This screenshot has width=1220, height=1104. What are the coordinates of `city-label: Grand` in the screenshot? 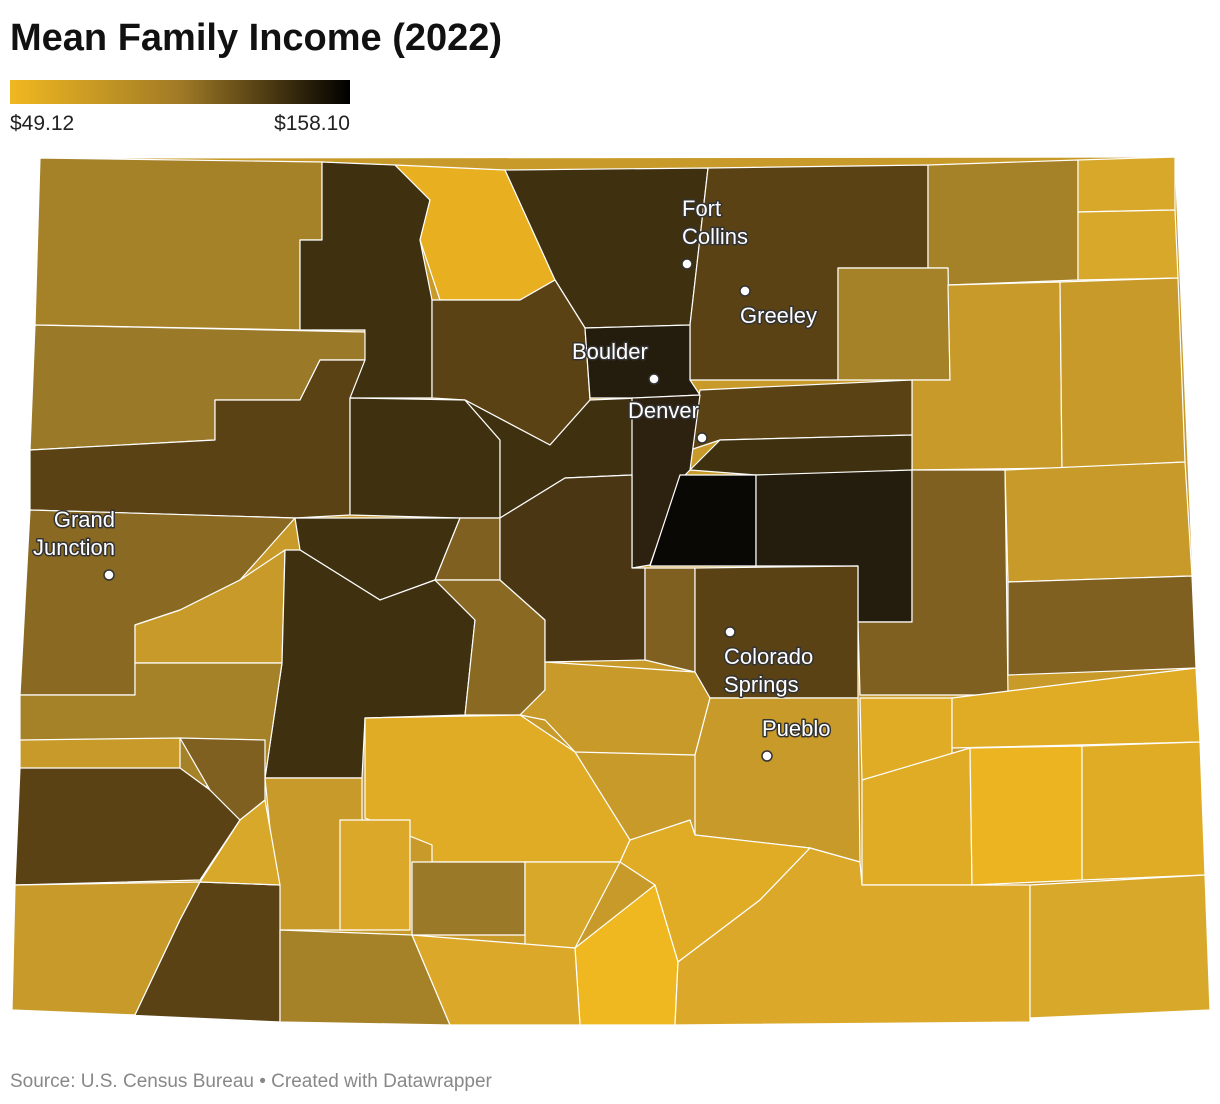 It's located at (84, 519).